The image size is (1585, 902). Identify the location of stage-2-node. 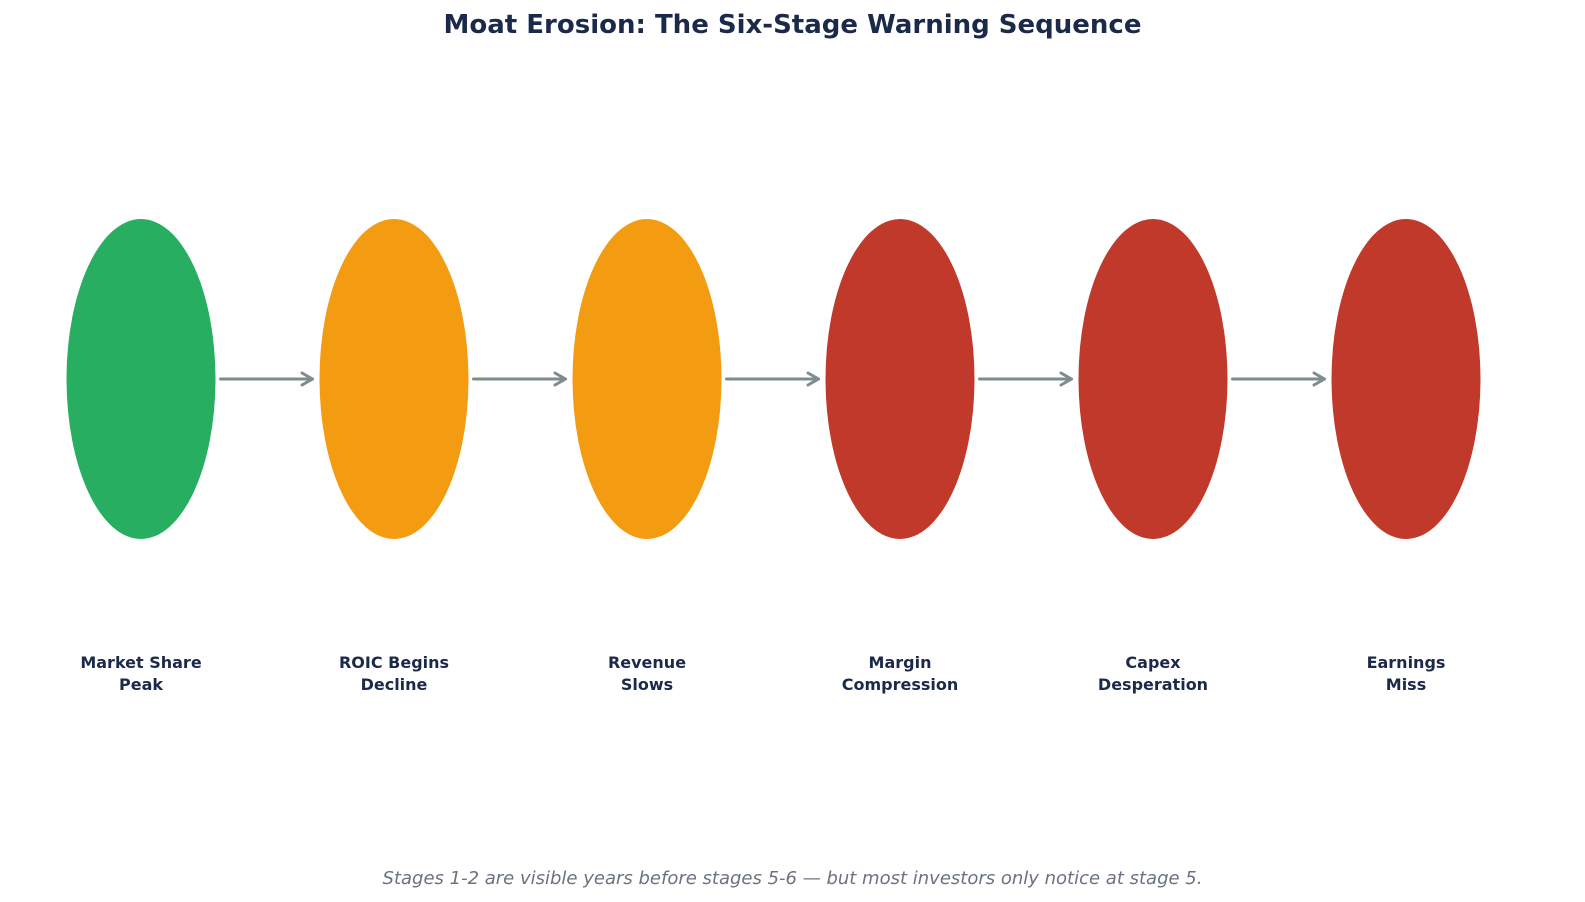
(394, 379).